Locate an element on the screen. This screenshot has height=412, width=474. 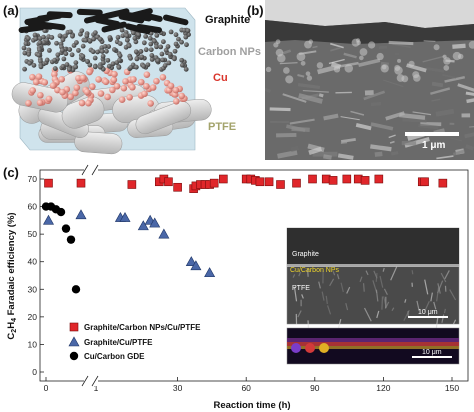
graphite-flakes is located at coordinates (103, 21).